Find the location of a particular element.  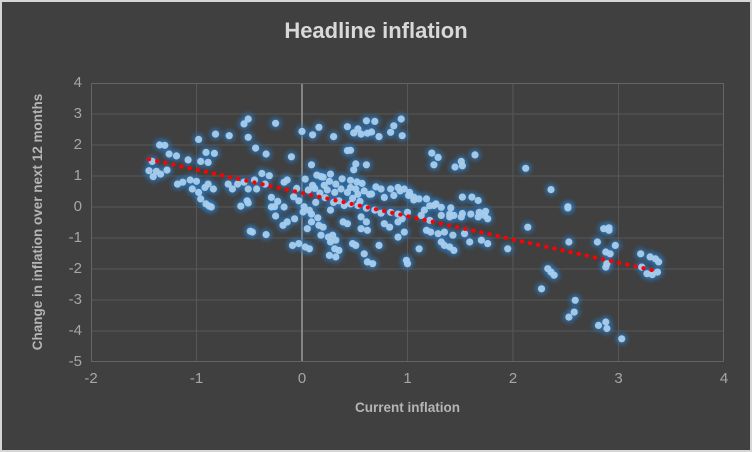

x-tick-label: -2 is located at coordinates (91, 378).